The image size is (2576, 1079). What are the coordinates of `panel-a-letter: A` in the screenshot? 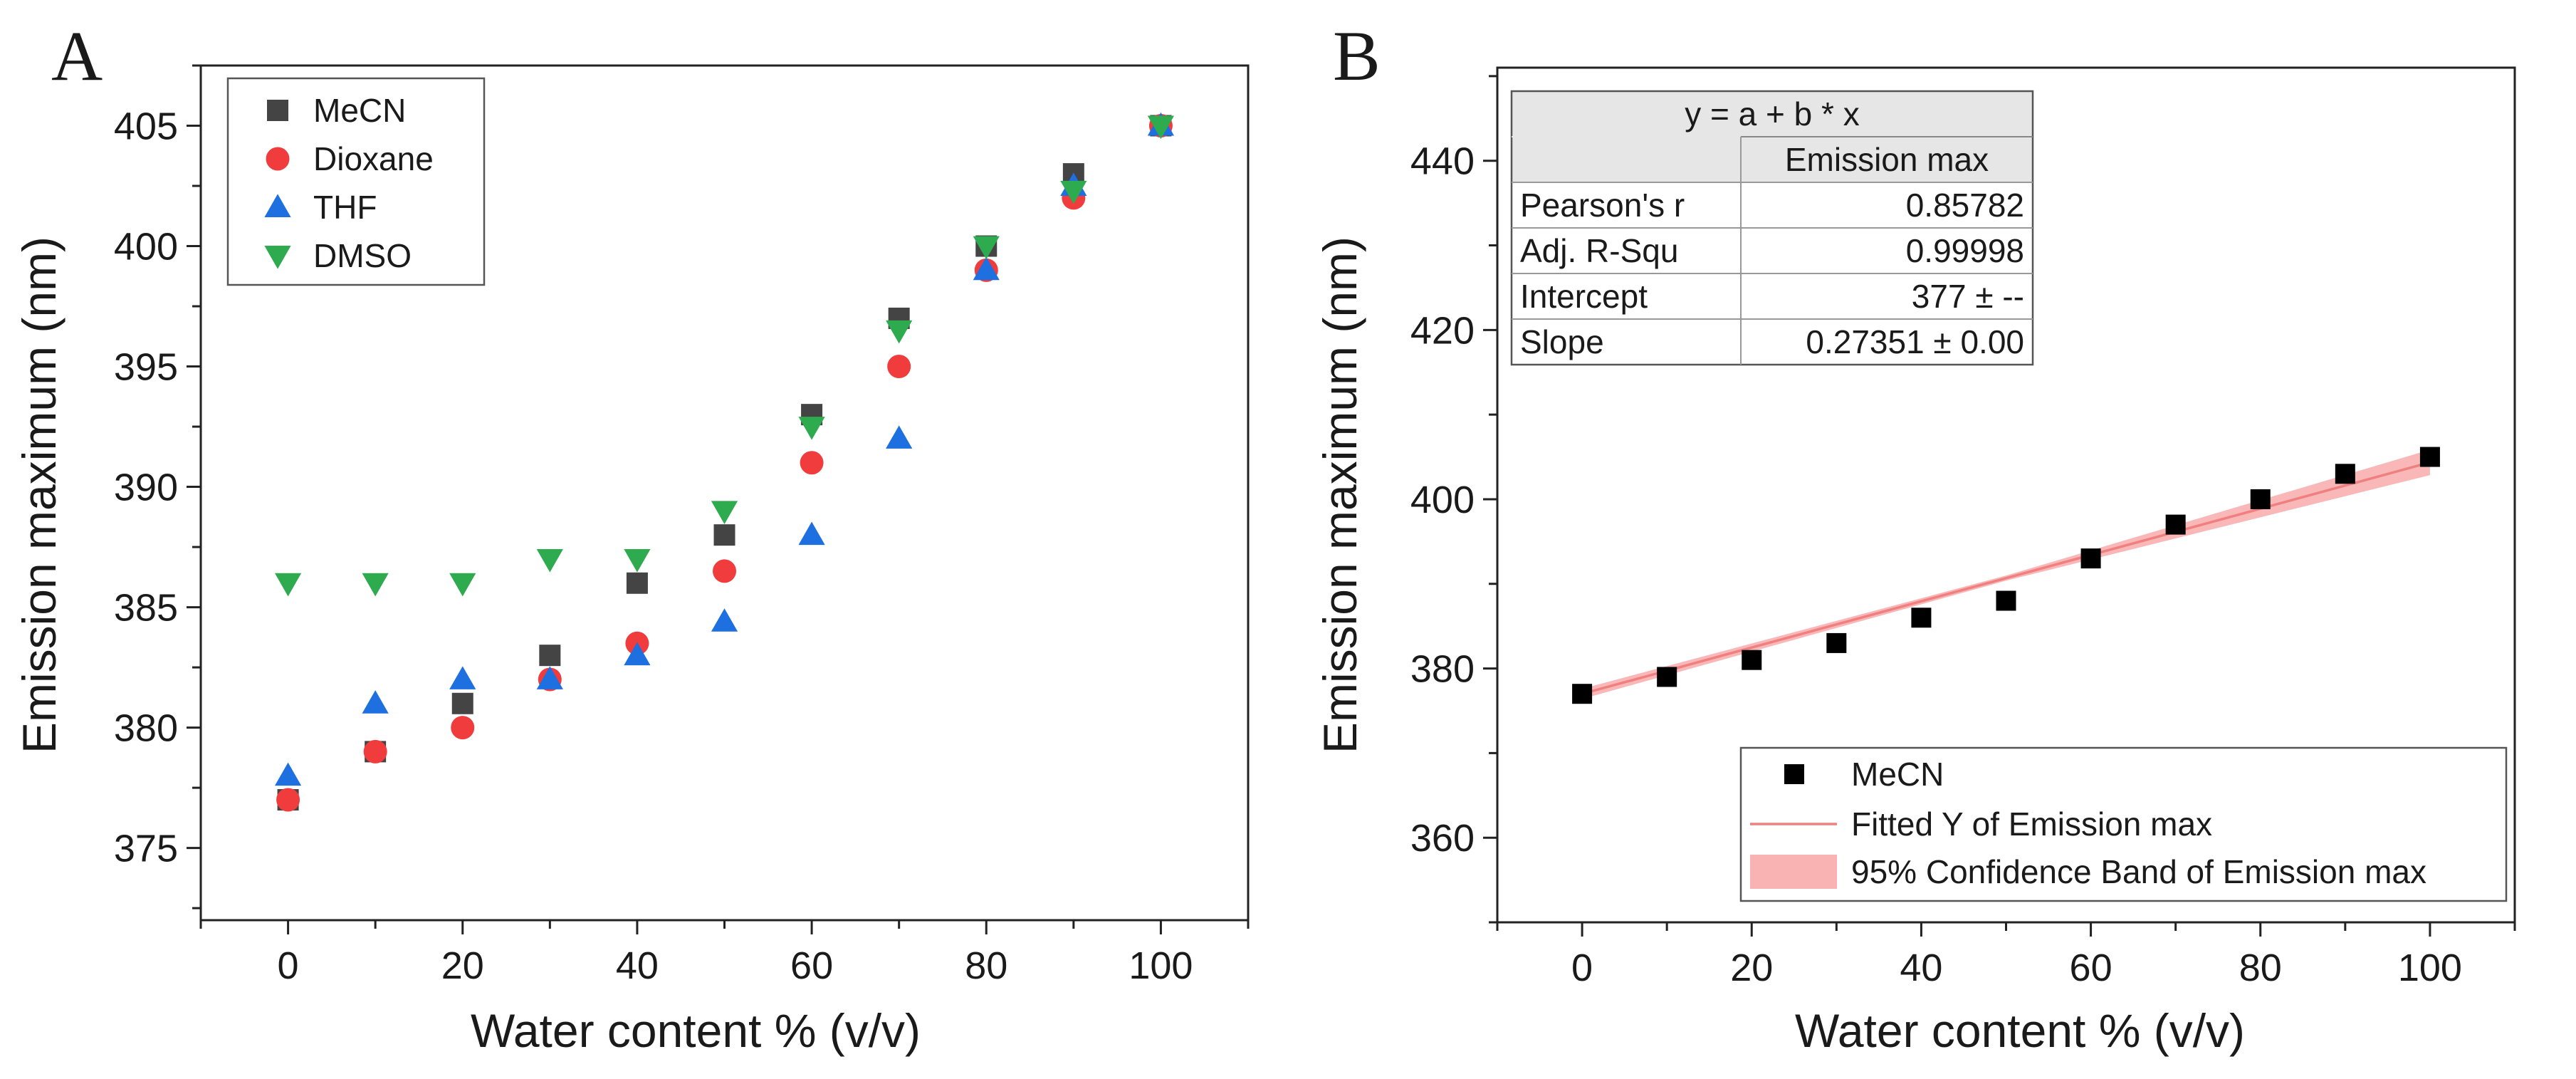 It's located at (77, 56).